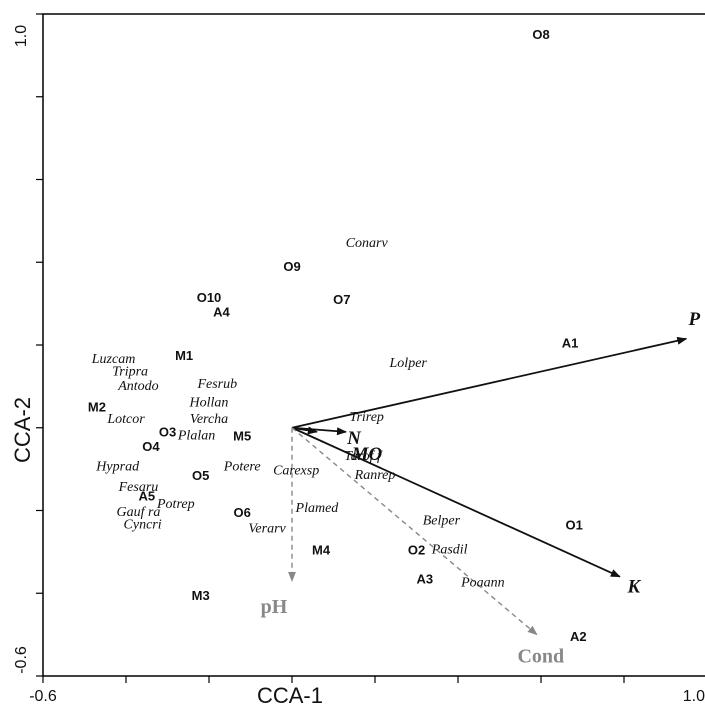 The width and height of the screenshot is (705, 713). I want to click on site-label: O9, so click(291, 266).